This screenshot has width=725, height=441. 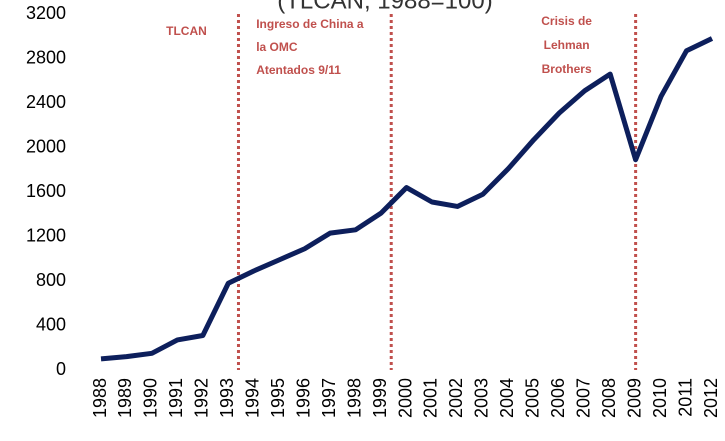 What do you see at coordinates (507, 398) in the screenshot?
I see `x-tick-label: 2004` at bounding box center [507, 398].